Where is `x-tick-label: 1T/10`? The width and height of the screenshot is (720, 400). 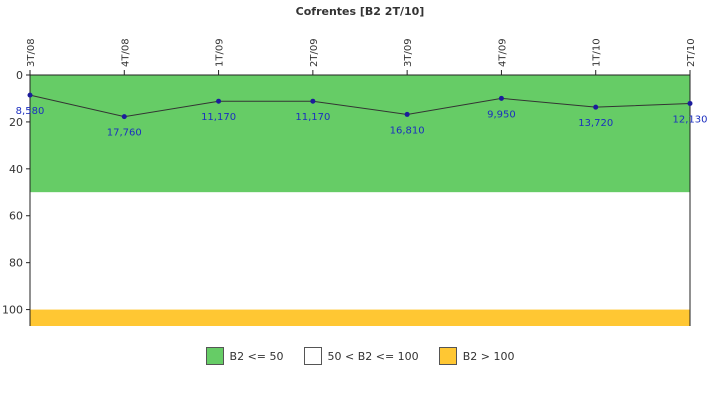 x-tick-label: 1T/10 is located at coordinates (597, 52).